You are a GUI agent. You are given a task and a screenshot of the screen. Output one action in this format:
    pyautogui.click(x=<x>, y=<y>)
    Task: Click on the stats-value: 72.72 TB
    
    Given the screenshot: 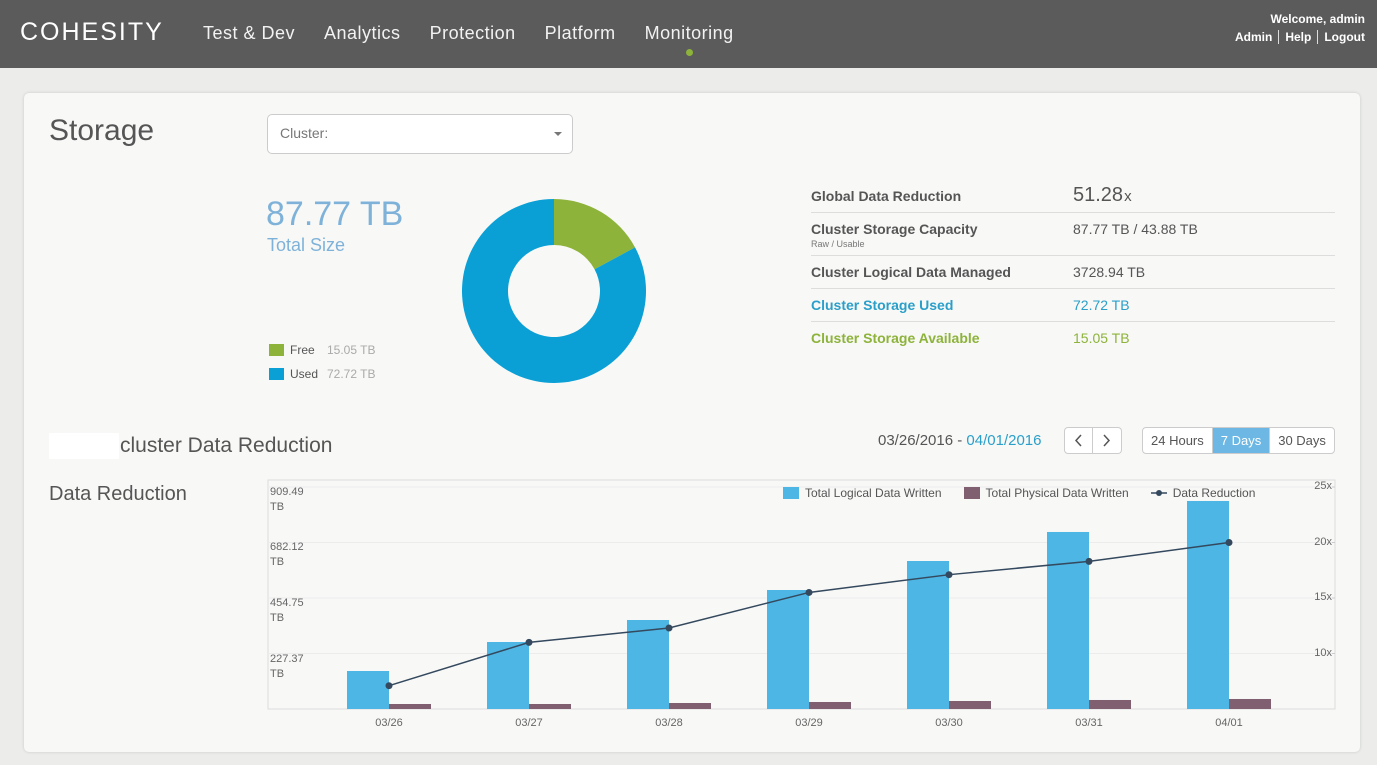 What is the action you would take?
    pyautogui.click(x=1101, y=306)
    